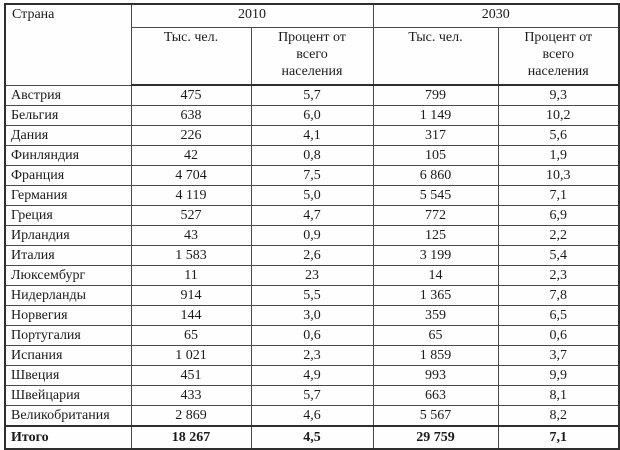 The image size is (620, 450). Describe the element at coordinates (68, 437) in the screenshot. I see `total-label-cell: Итого` at that location.